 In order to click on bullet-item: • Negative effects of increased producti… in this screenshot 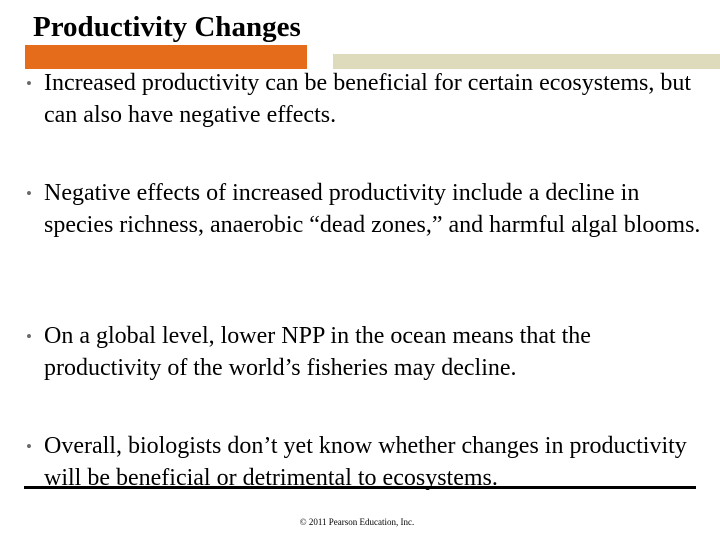, I will do `click(364, 209)`.